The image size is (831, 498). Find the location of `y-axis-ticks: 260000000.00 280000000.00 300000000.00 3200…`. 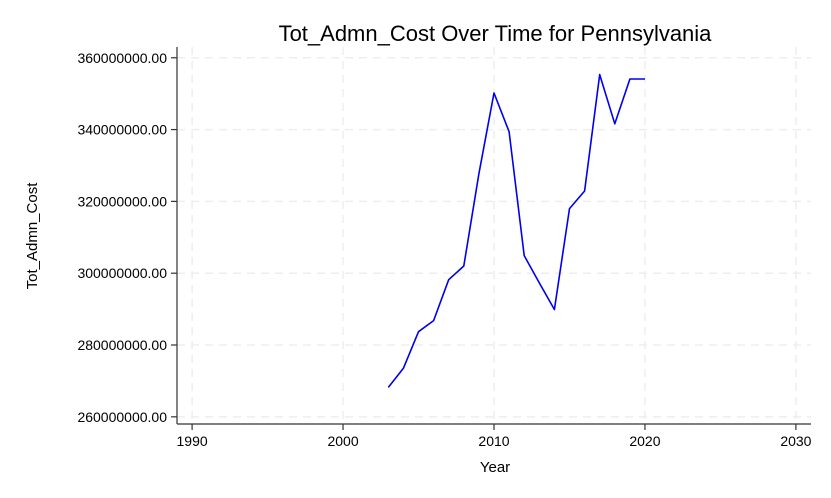

y-axis-ticks: 260000000.00 280000000.00 300000000.00 3200… is located at coordinates (127, 237).